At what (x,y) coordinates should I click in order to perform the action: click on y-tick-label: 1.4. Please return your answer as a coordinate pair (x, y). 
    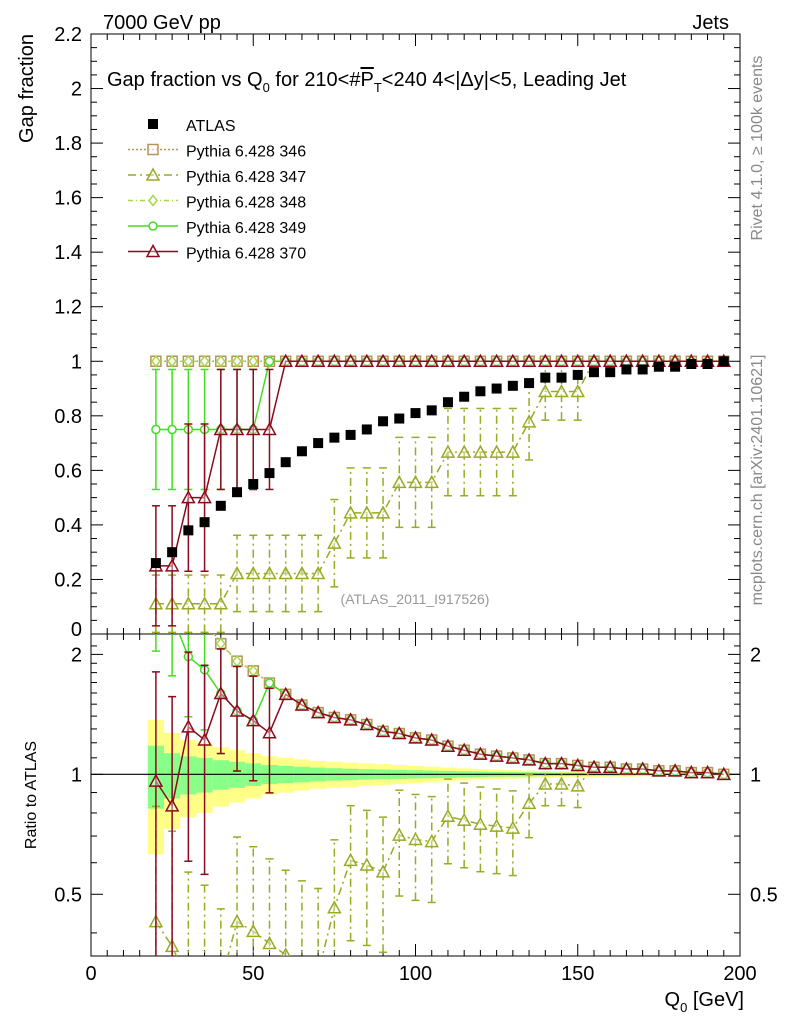
    Looking at the image, I should click on (68, 253).